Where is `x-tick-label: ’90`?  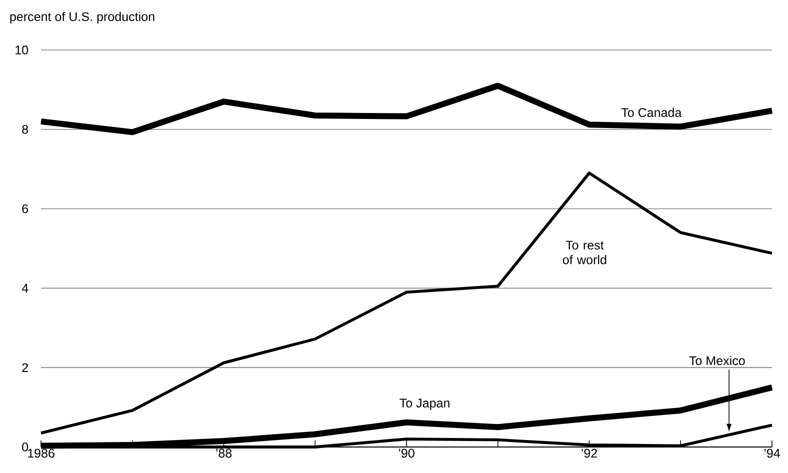
x-tick-label: ’90 is located at coordinates (406, 453).